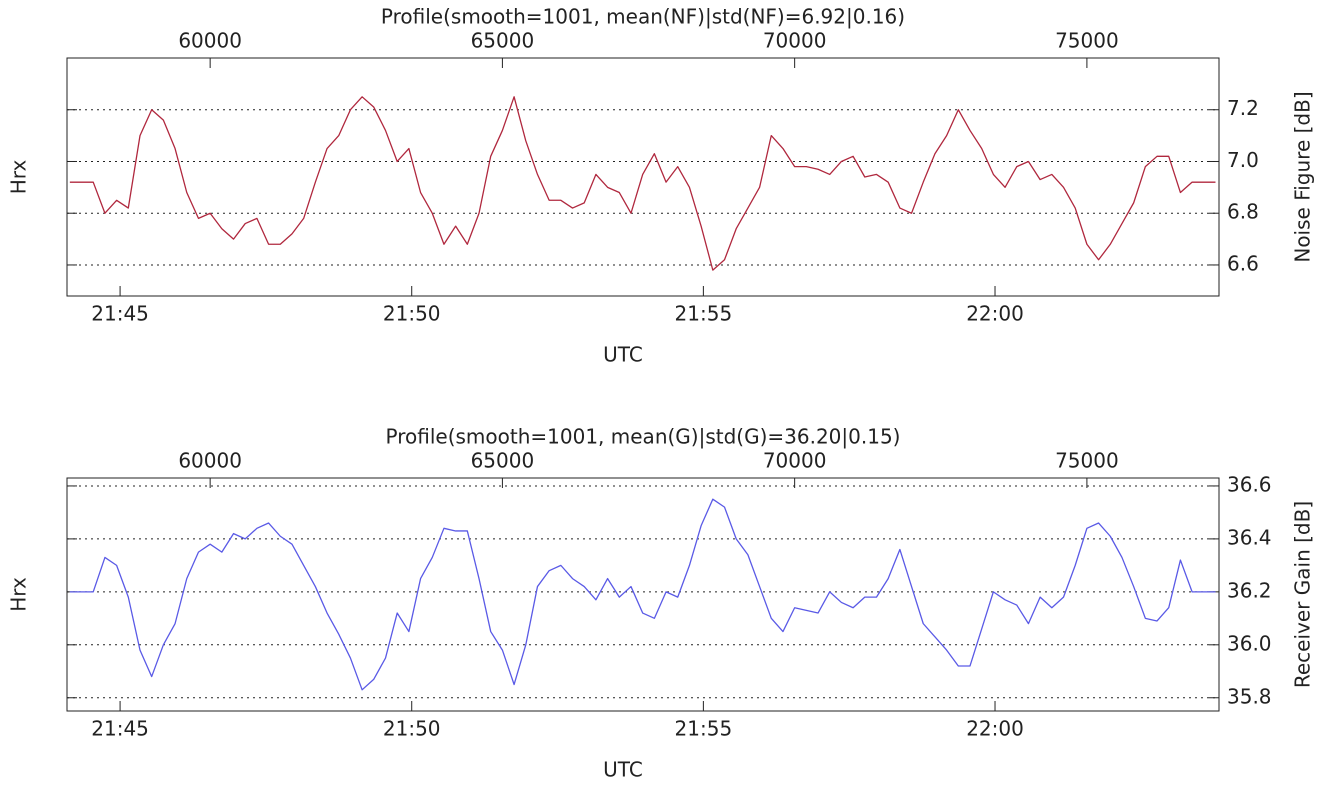  I want to click on y-tick-label: 36.4, so click(1249, 537).